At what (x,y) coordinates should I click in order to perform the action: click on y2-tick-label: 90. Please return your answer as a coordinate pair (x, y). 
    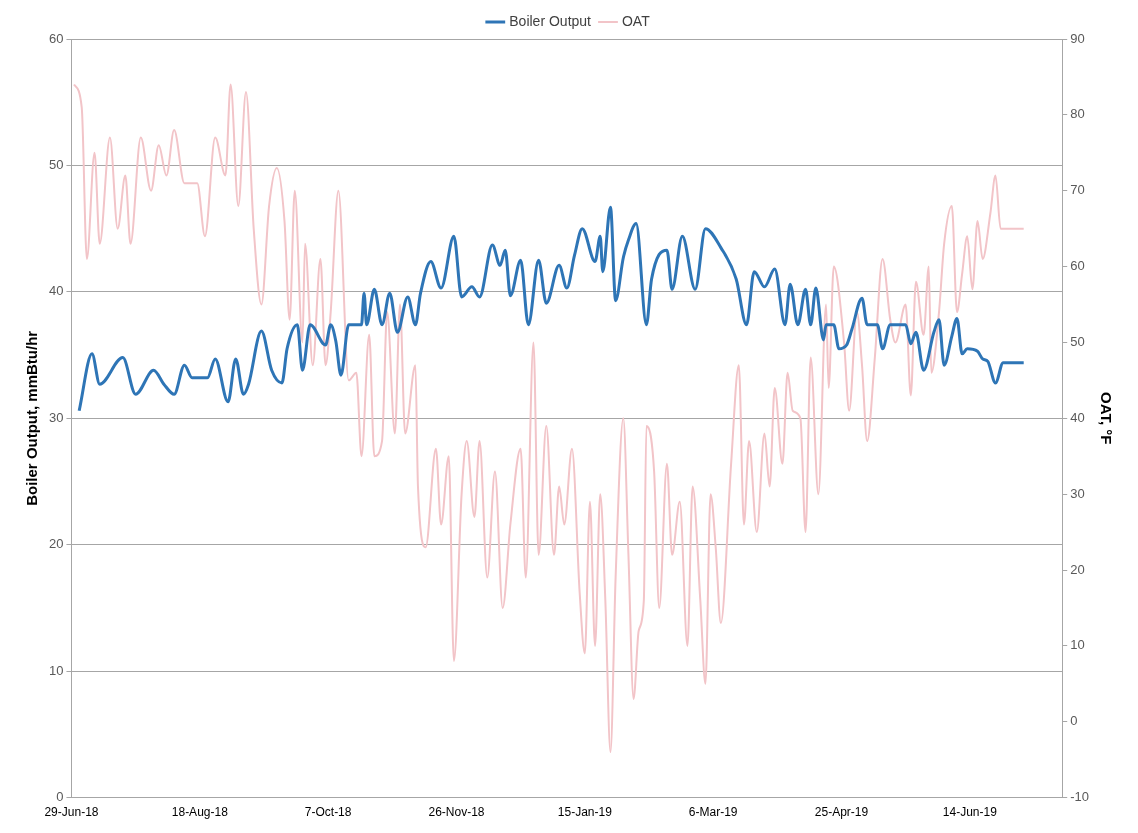
    Looking at the image, I should click on (1077, 38).